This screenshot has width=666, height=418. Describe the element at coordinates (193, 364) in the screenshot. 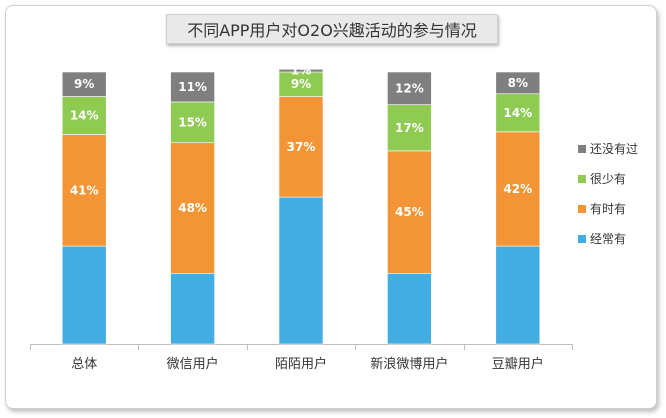

I see `category-label-微信用户: 微信用户` at that location.